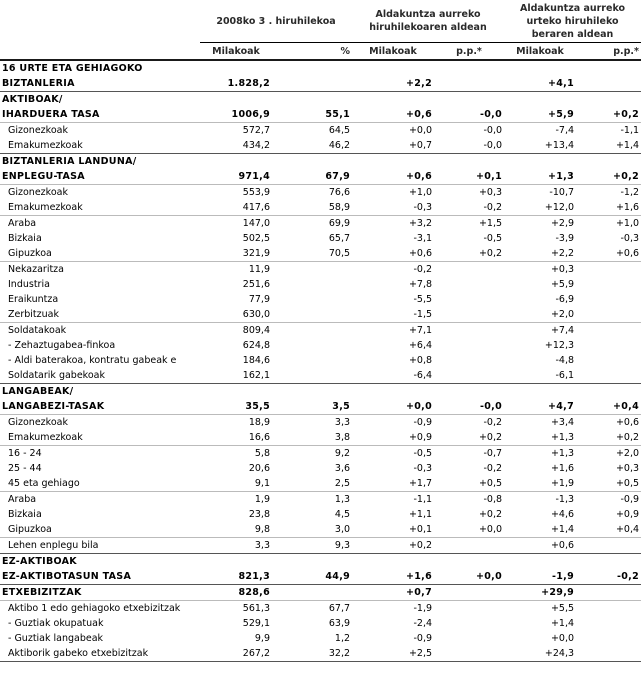 The image size is (643, 683). I want to click on row-label: Soldatarik gabekoak, so click(56, 375).